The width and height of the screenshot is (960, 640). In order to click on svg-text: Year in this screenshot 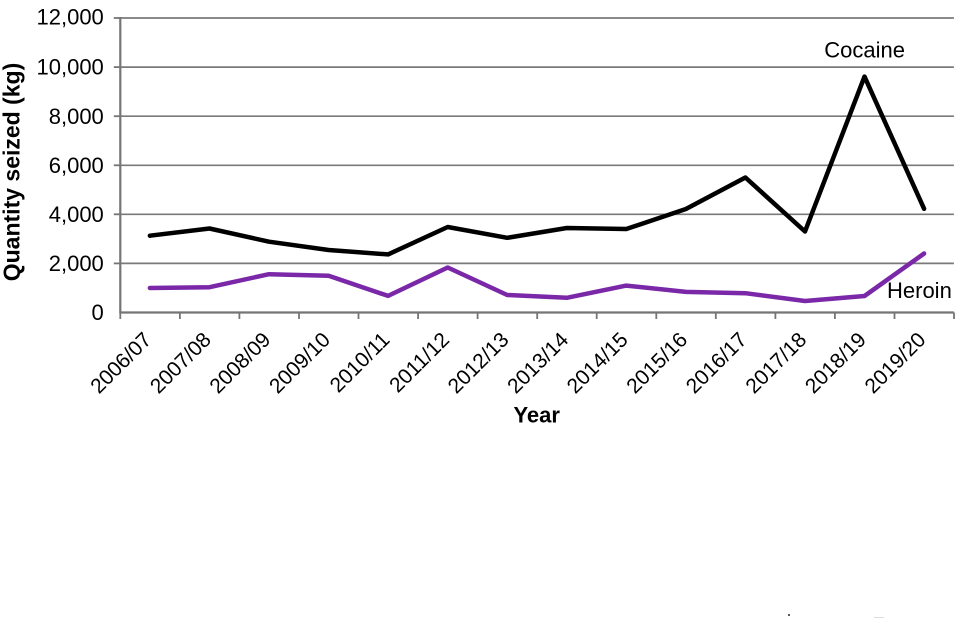, I will do `click(536, 415)`.